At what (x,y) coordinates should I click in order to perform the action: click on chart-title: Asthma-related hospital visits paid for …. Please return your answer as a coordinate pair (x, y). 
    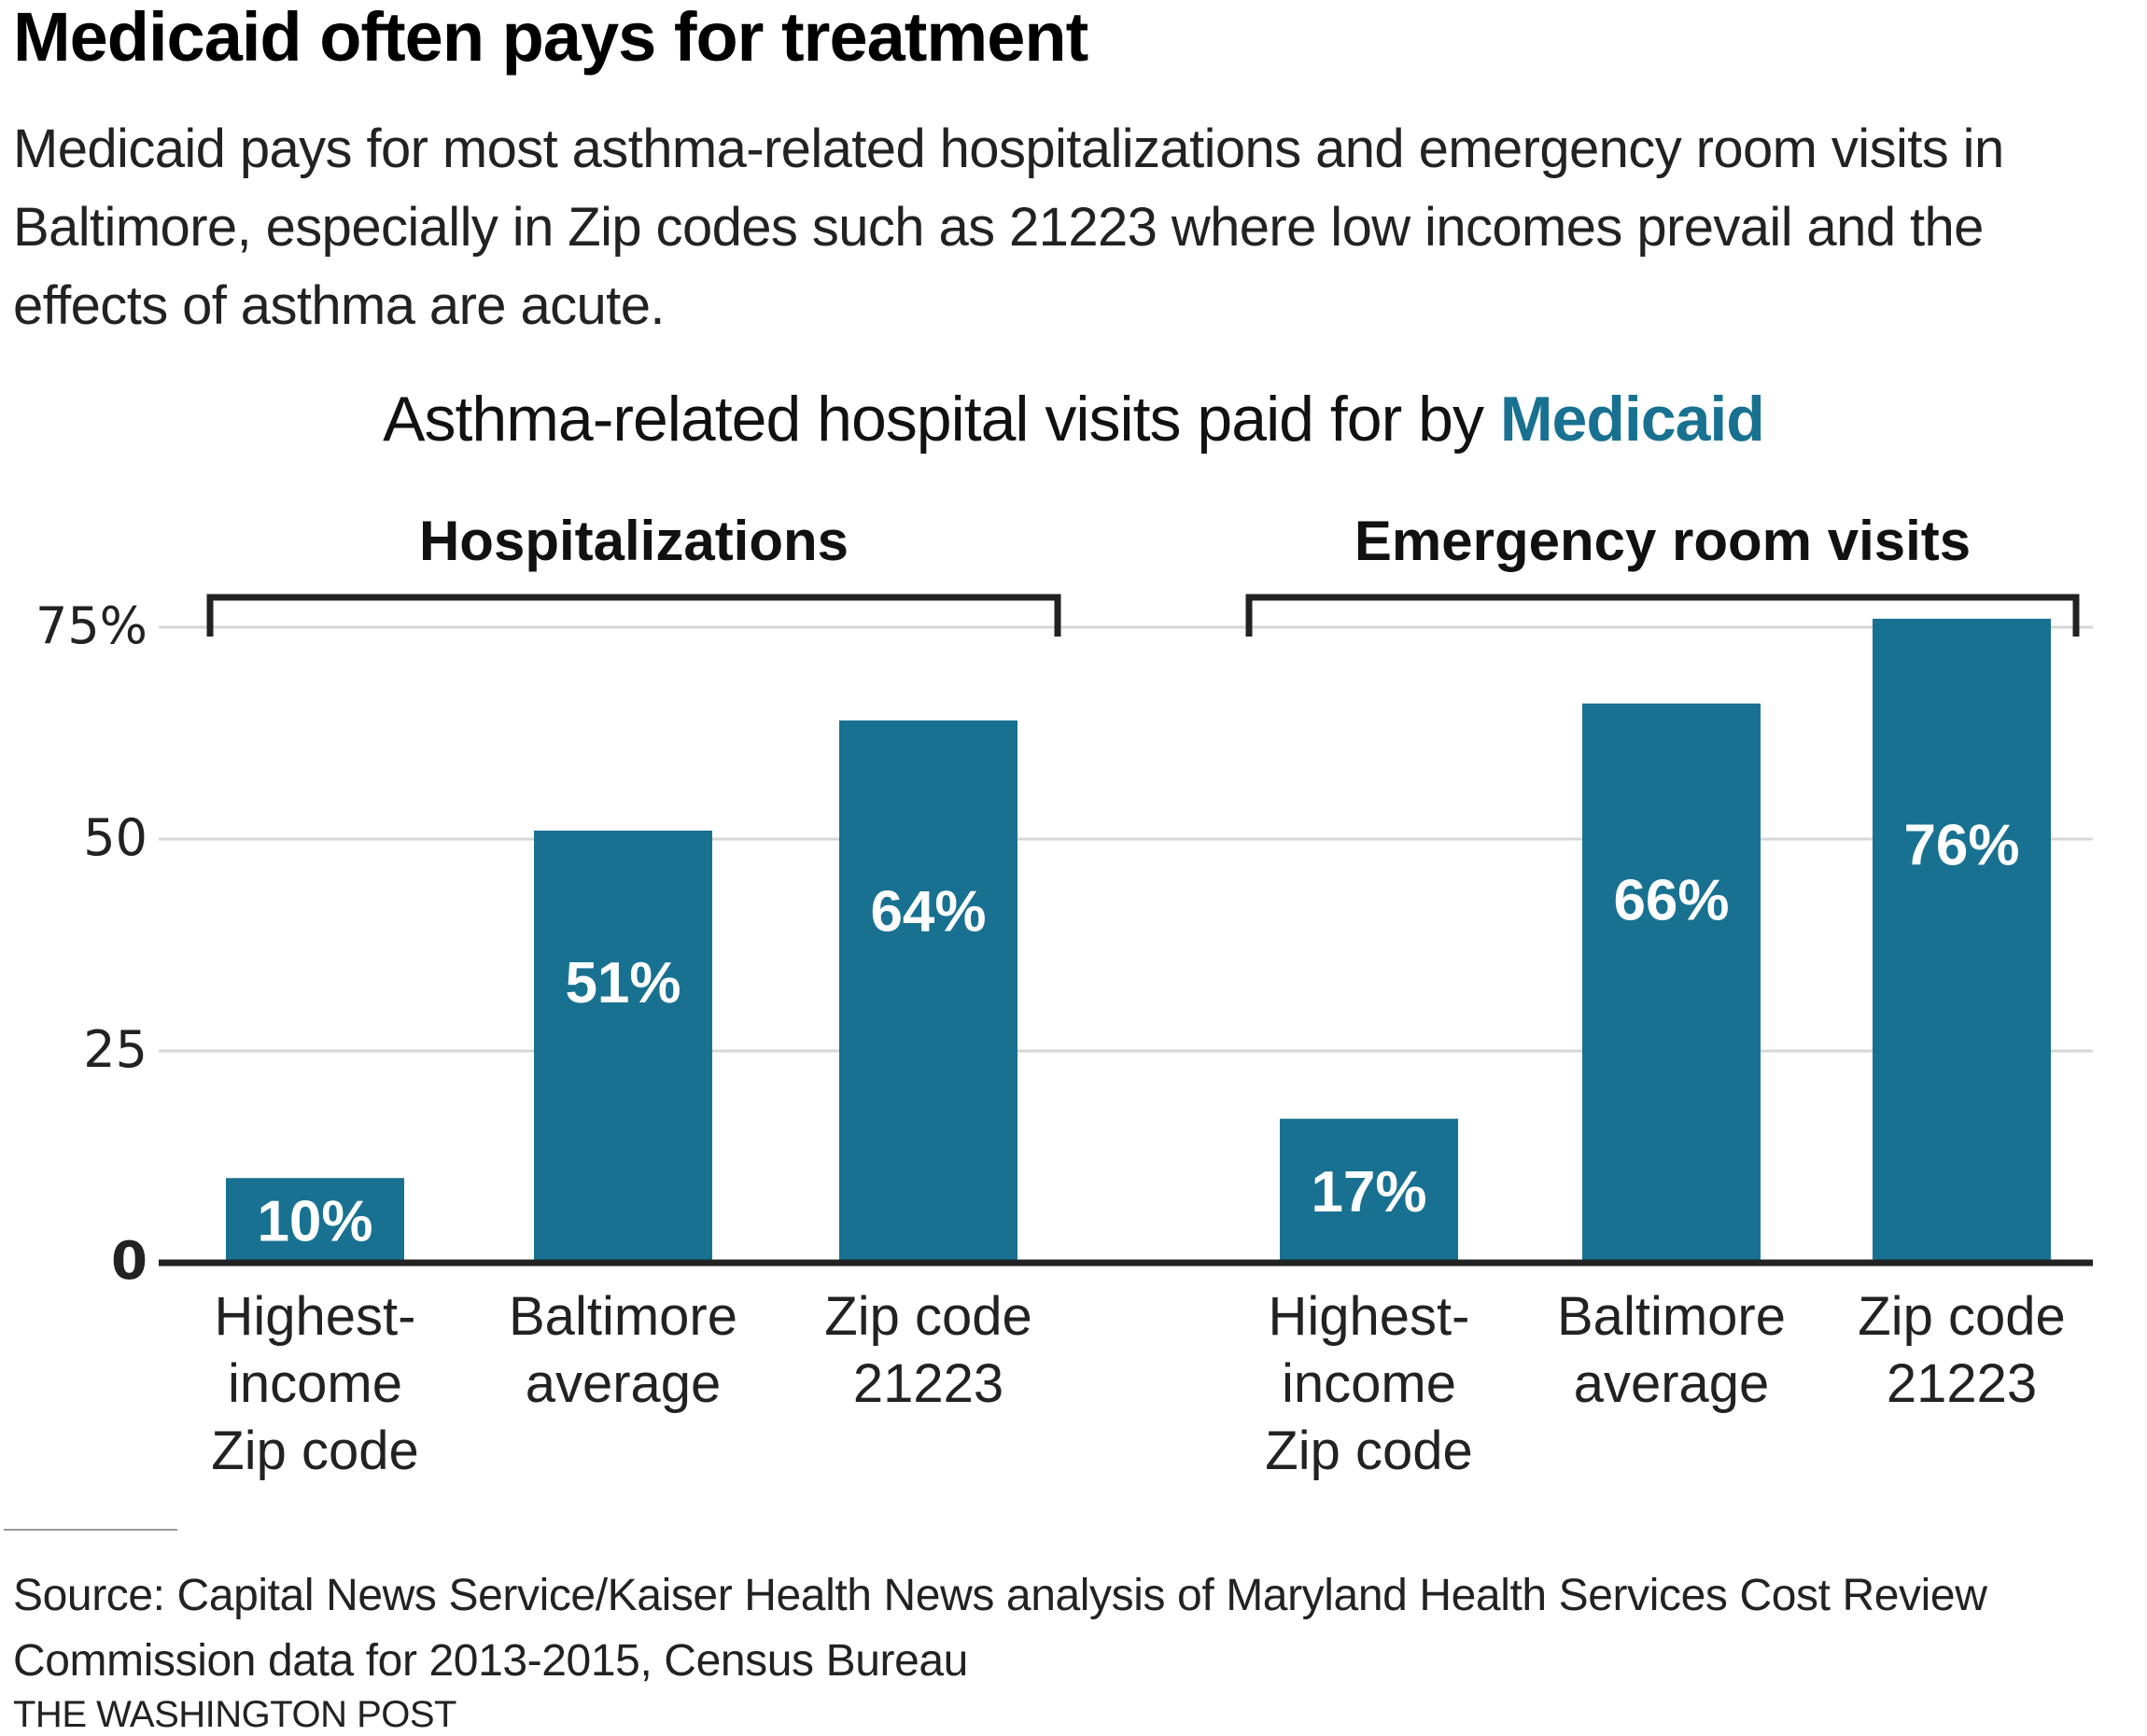
    Looking at the image, I should click on (1073, 419).